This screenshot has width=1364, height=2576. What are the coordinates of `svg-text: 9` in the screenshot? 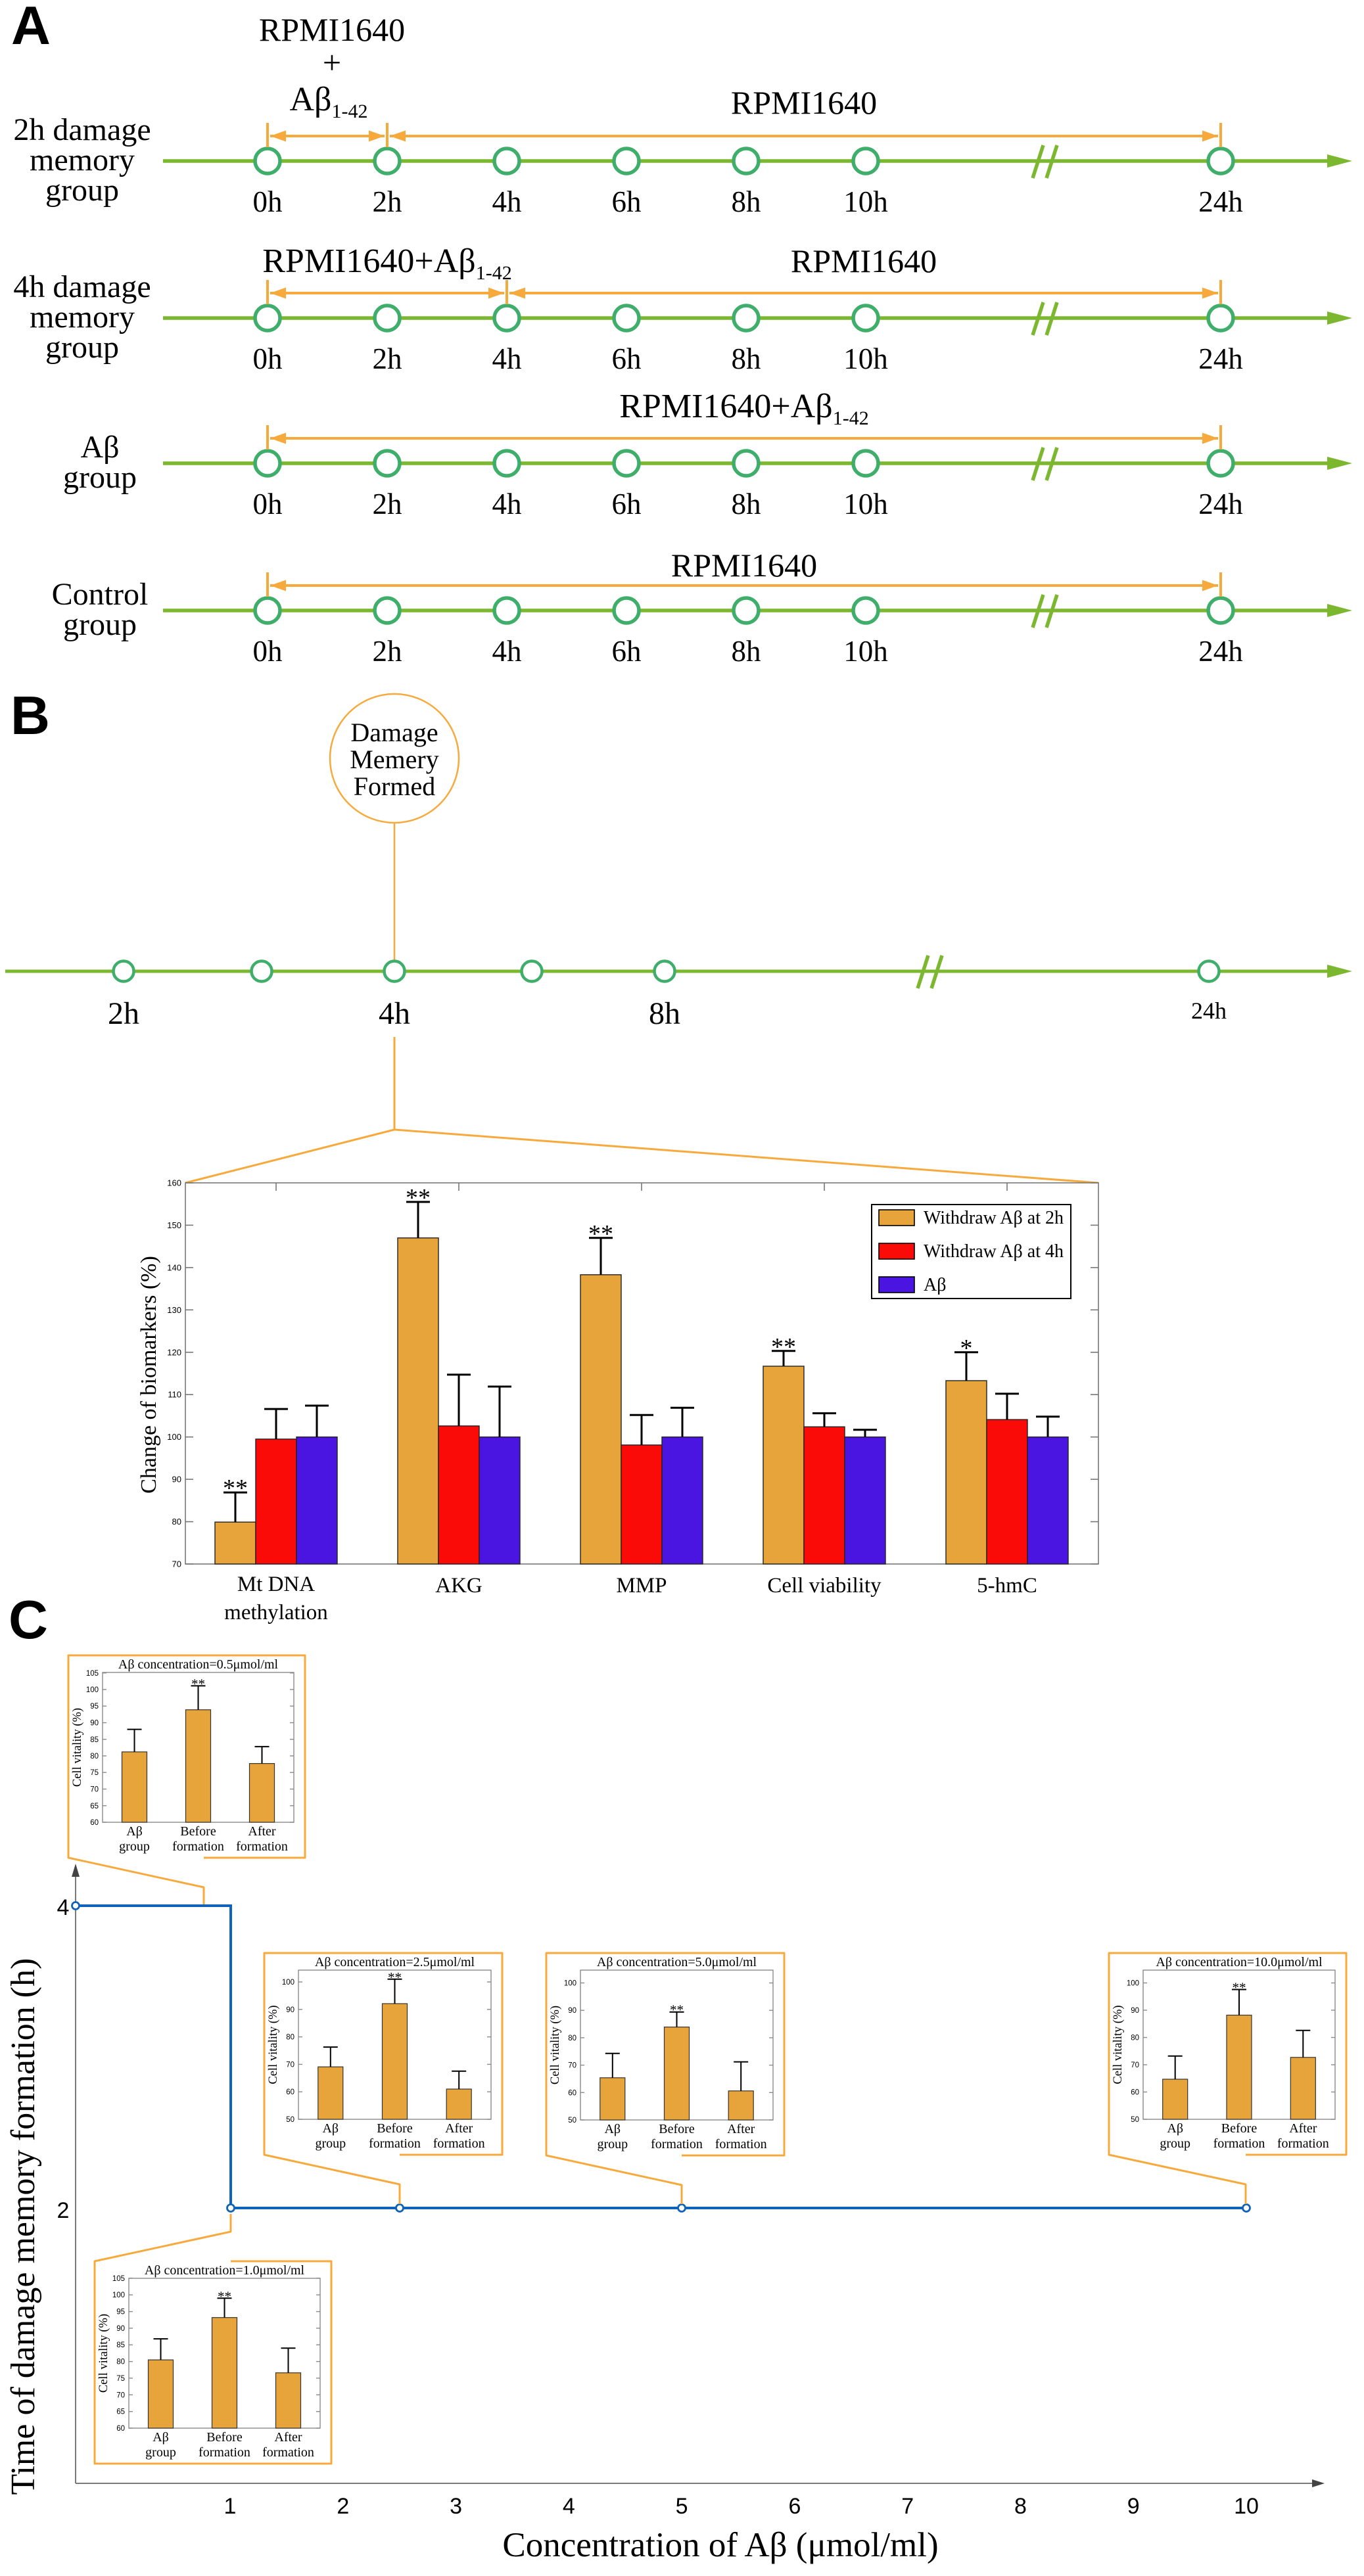 It's located at (1133, 2506).